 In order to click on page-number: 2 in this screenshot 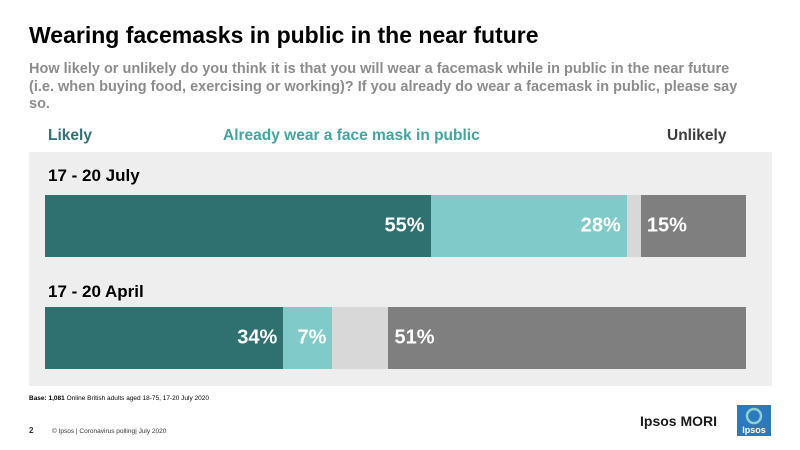, I will do `click(31, 430)`.